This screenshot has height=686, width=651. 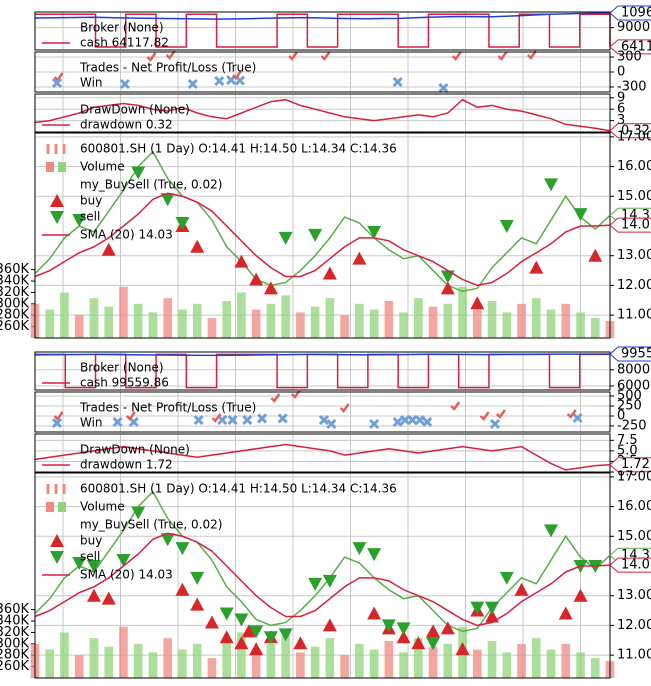 What do you see at coordinates (634, 285) in the screenshot?
I see `y-tick-label: 12.00` at bounding box center [634, 285].